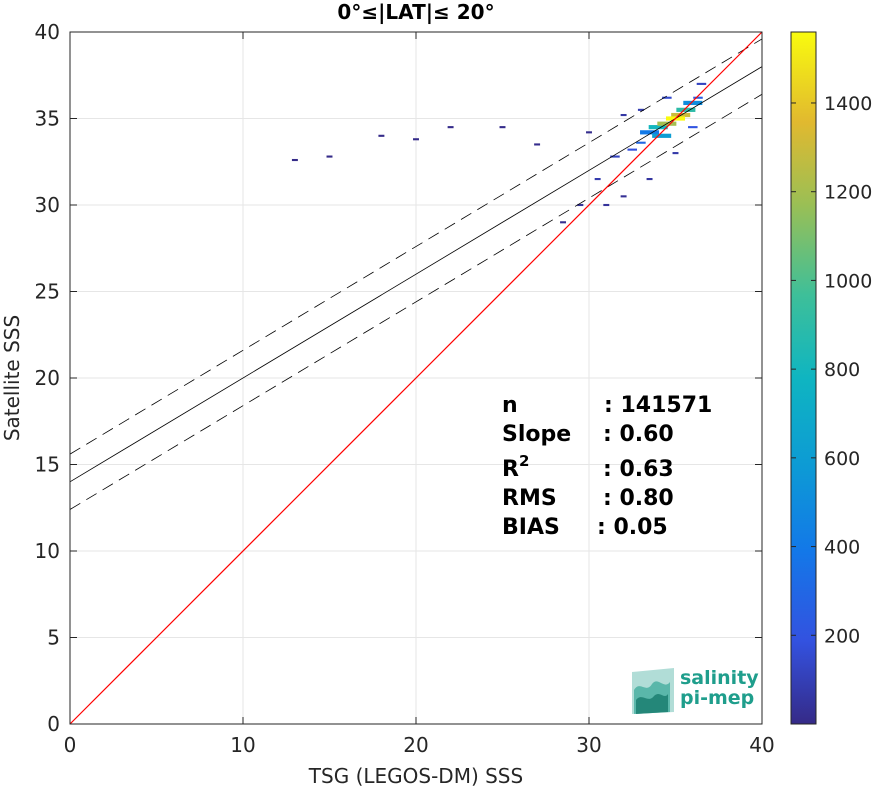  What do you see at coordinates (47, 378) in the screenshot?
I see `y-tick-label: 20` at bounding box center [47, 378].